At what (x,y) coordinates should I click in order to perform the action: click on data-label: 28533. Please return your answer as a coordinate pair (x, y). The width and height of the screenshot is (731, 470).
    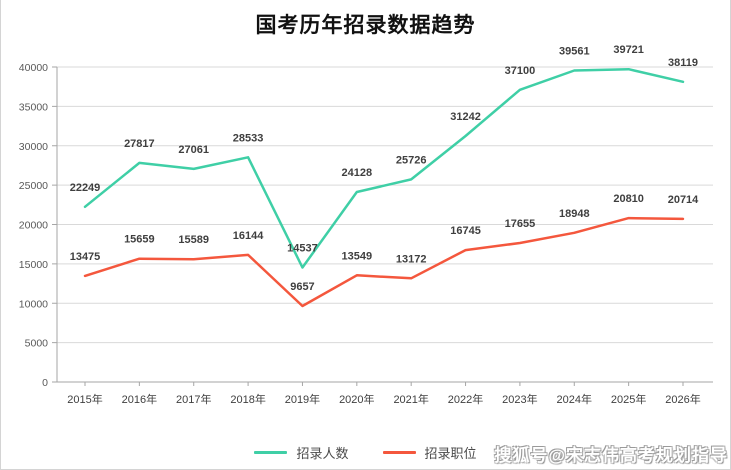
    Looking at the image, I should click on (248, 138).